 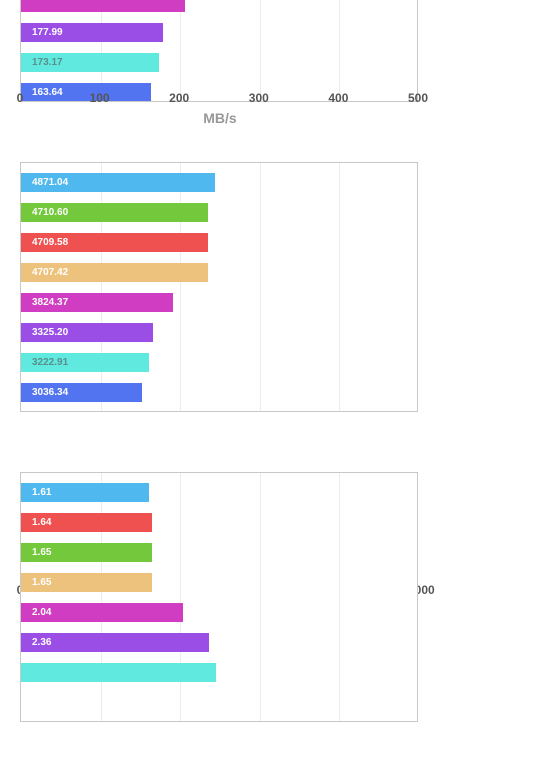 What do you see at coordinates (87, 332) in the screenshot?
I see `bar: 3325.20` at bounding box center [87, 332].